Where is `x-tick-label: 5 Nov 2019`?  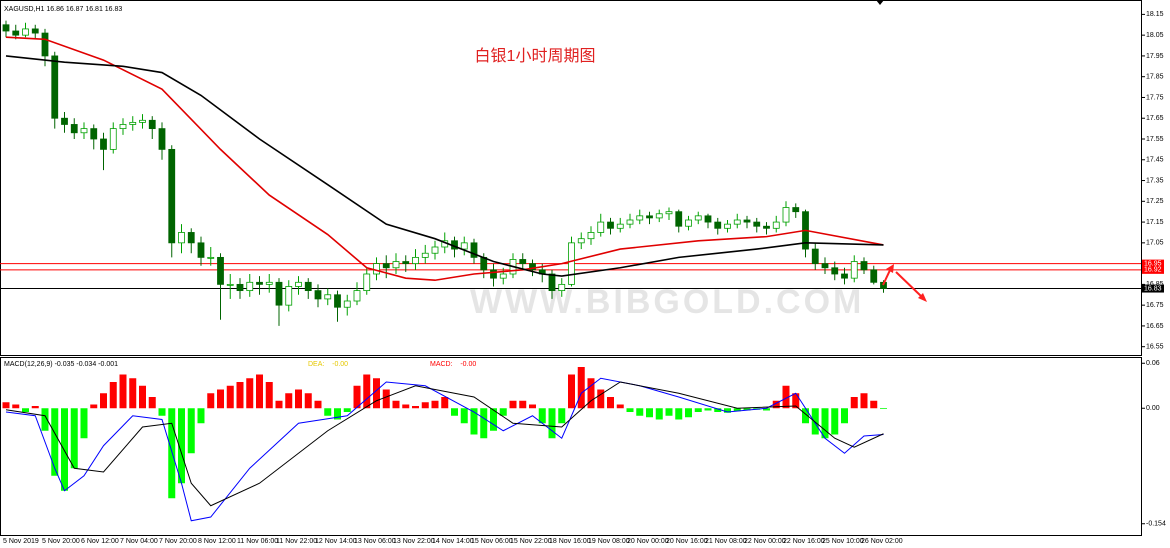 x-tick-label: 5 Nov 2019 is located at coordinates (21, 541).